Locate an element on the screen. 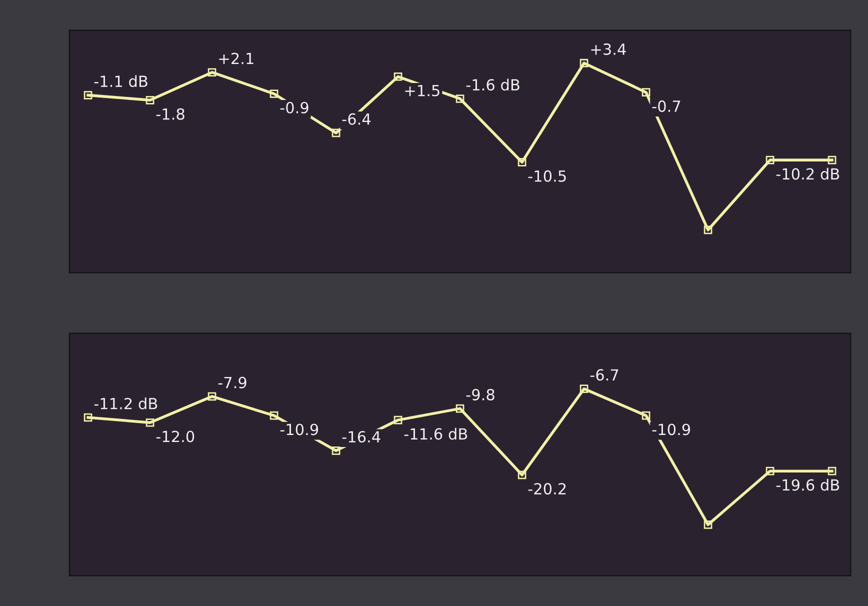  data-label: -1.6 dB is located at coordinates (493, 84).